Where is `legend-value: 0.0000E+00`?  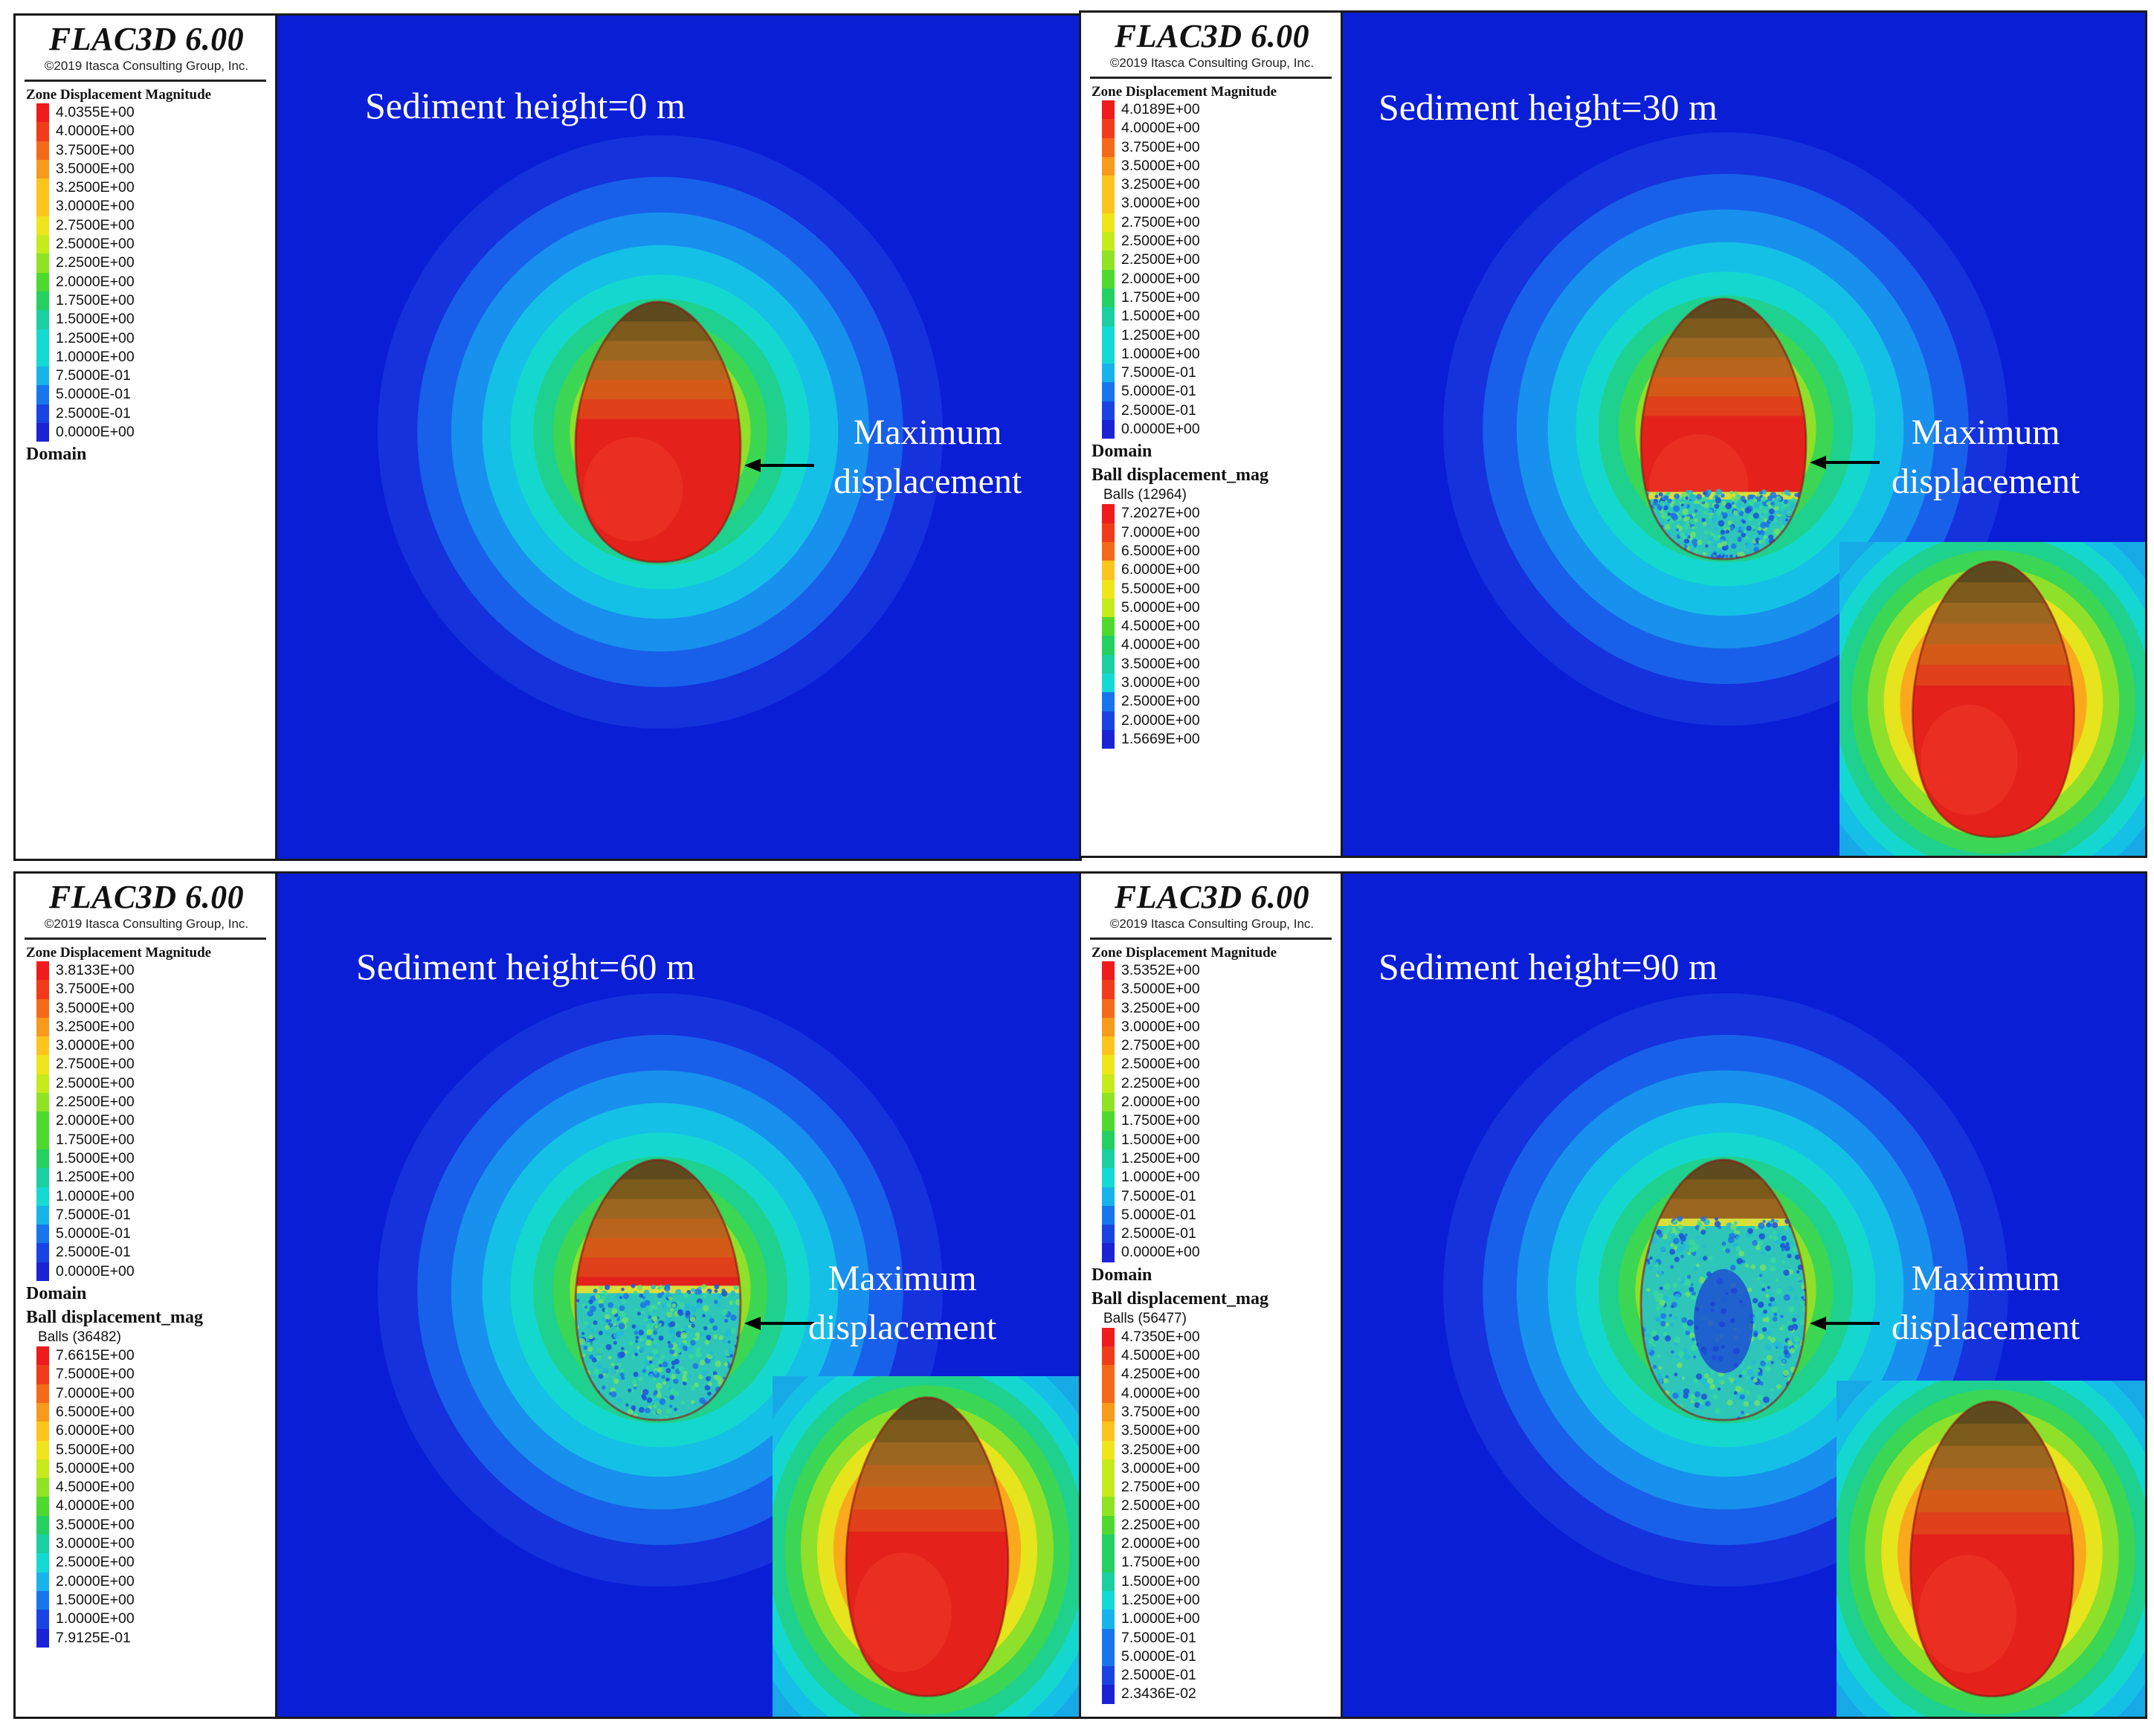
legend-value: 0.0000E+00 is located at coordinates (96, 1271).